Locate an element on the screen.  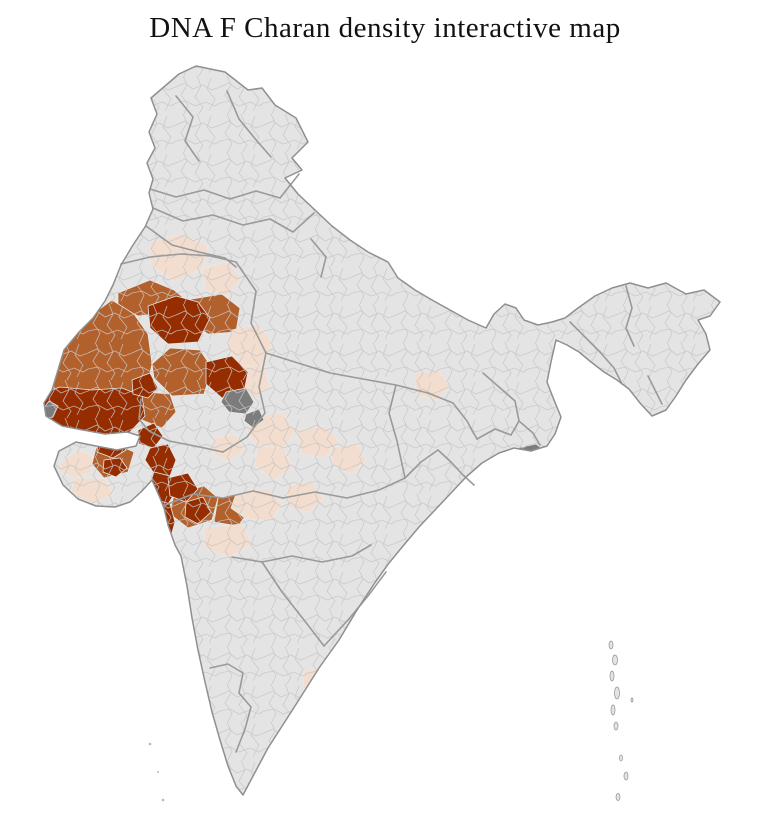
andaman-nicobar-islands is located at coordinates (621, 720).